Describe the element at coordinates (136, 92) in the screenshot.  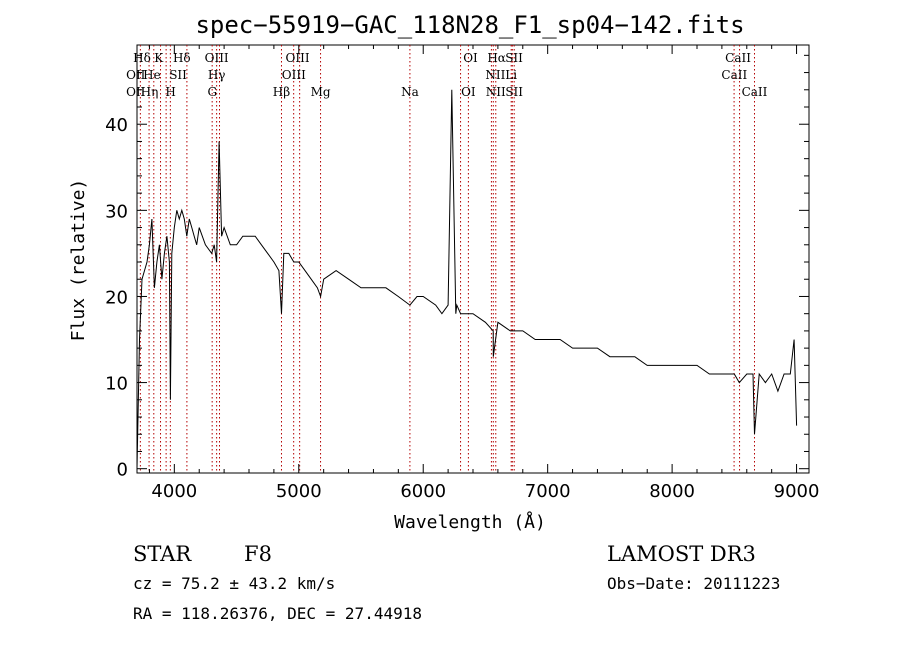
I see `line-label-lines_row3-0: OII` at that location.